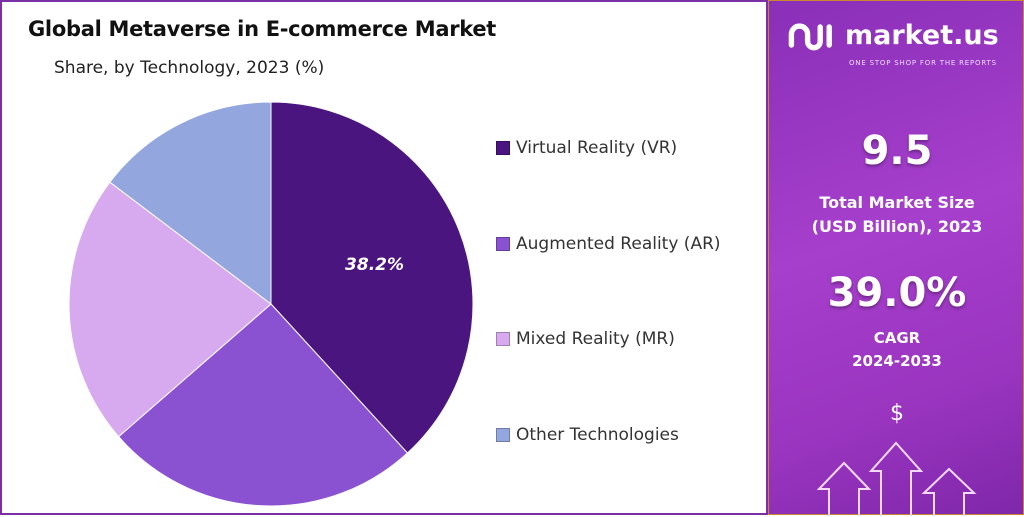  I want to click on dollar-icon: $, so click(897, 413).